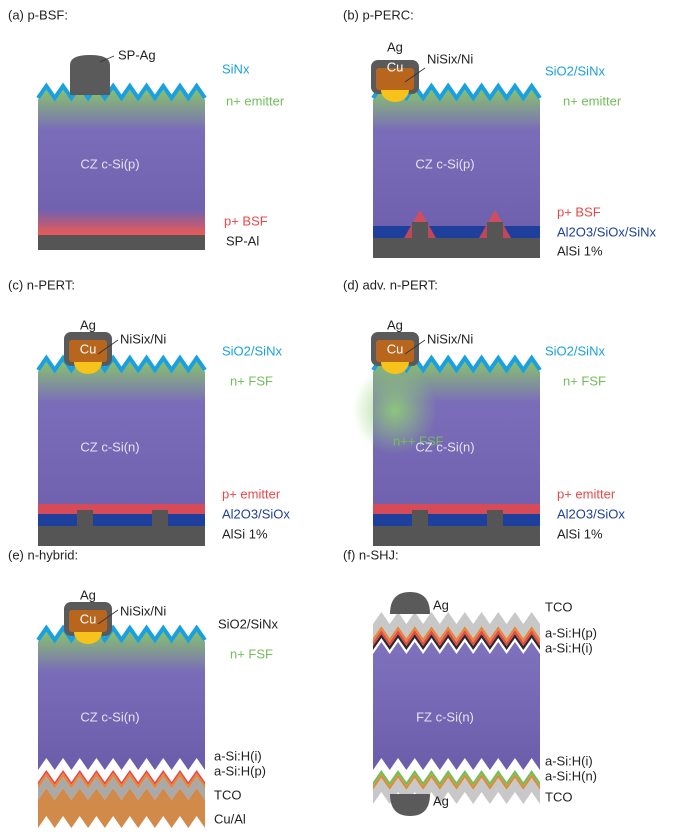  Describe the element at coordinates (371, 554) in the screenshot. I see `panel-title: (f) n-SHJ:` at that location.